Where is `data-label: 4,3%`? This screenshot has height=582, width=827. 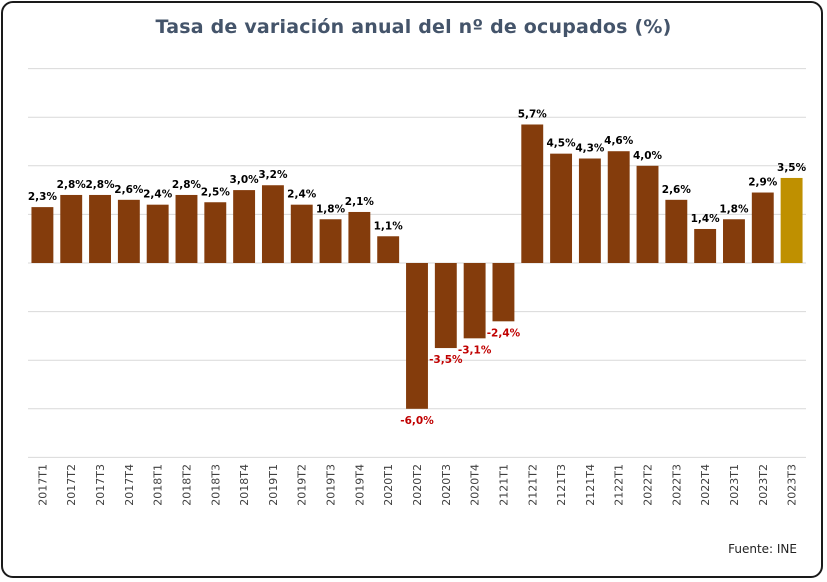 data-label: 4,3% is located at coordinates (590, 149).